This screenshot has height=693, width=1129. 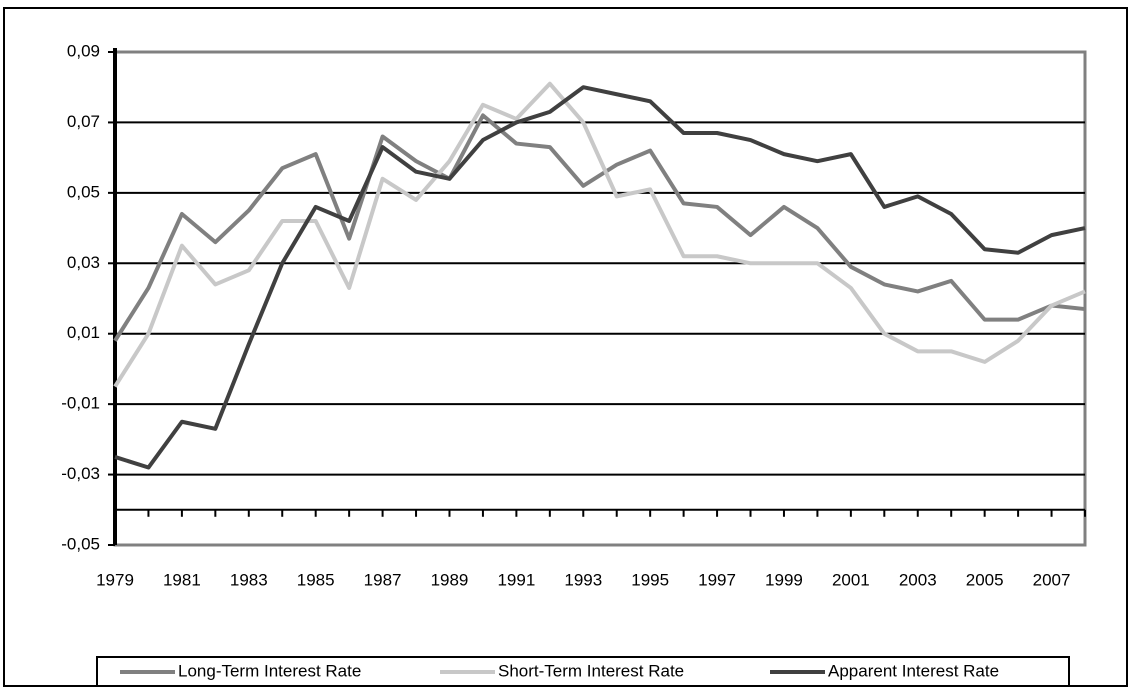 I want to click on x-tick-label: 1983, so click(x=249, y=579).